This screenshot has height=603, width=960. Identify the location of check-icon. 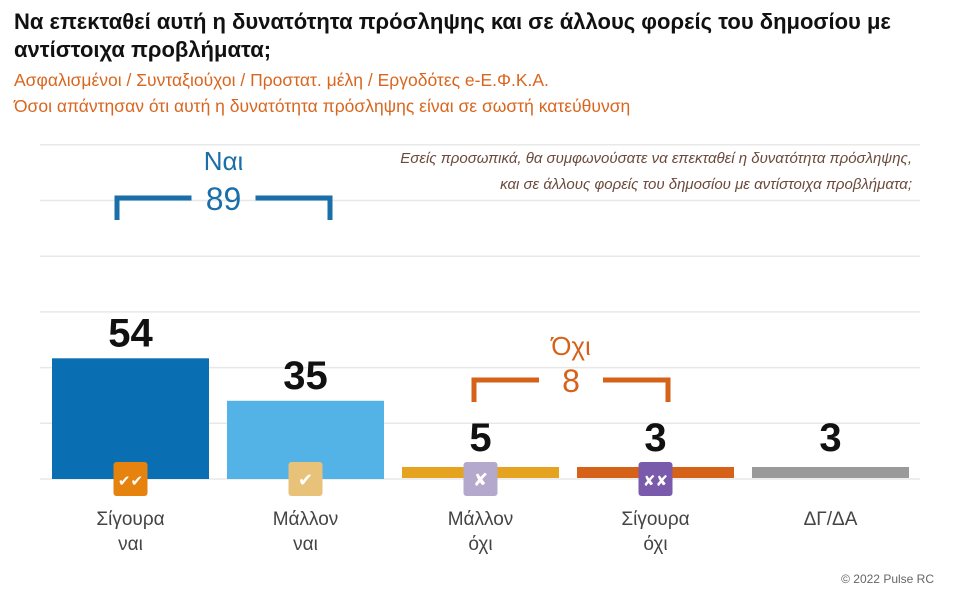
(305, 479).